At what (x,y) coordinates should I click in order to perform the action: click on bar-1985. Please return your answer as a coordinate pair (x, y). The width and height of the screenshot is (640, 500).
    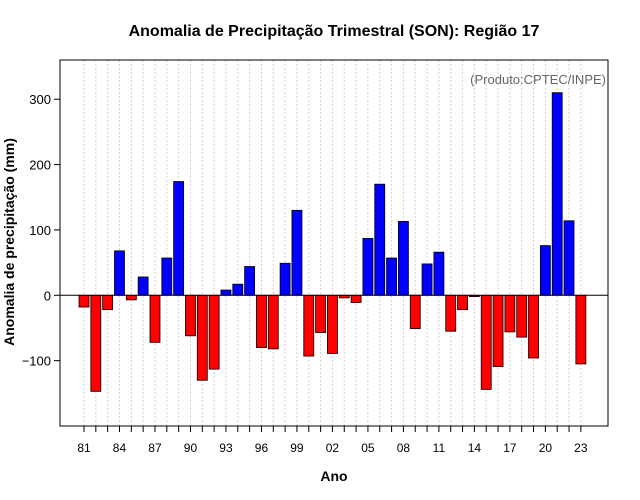
    Looking at the image, I should click on (131, 297).